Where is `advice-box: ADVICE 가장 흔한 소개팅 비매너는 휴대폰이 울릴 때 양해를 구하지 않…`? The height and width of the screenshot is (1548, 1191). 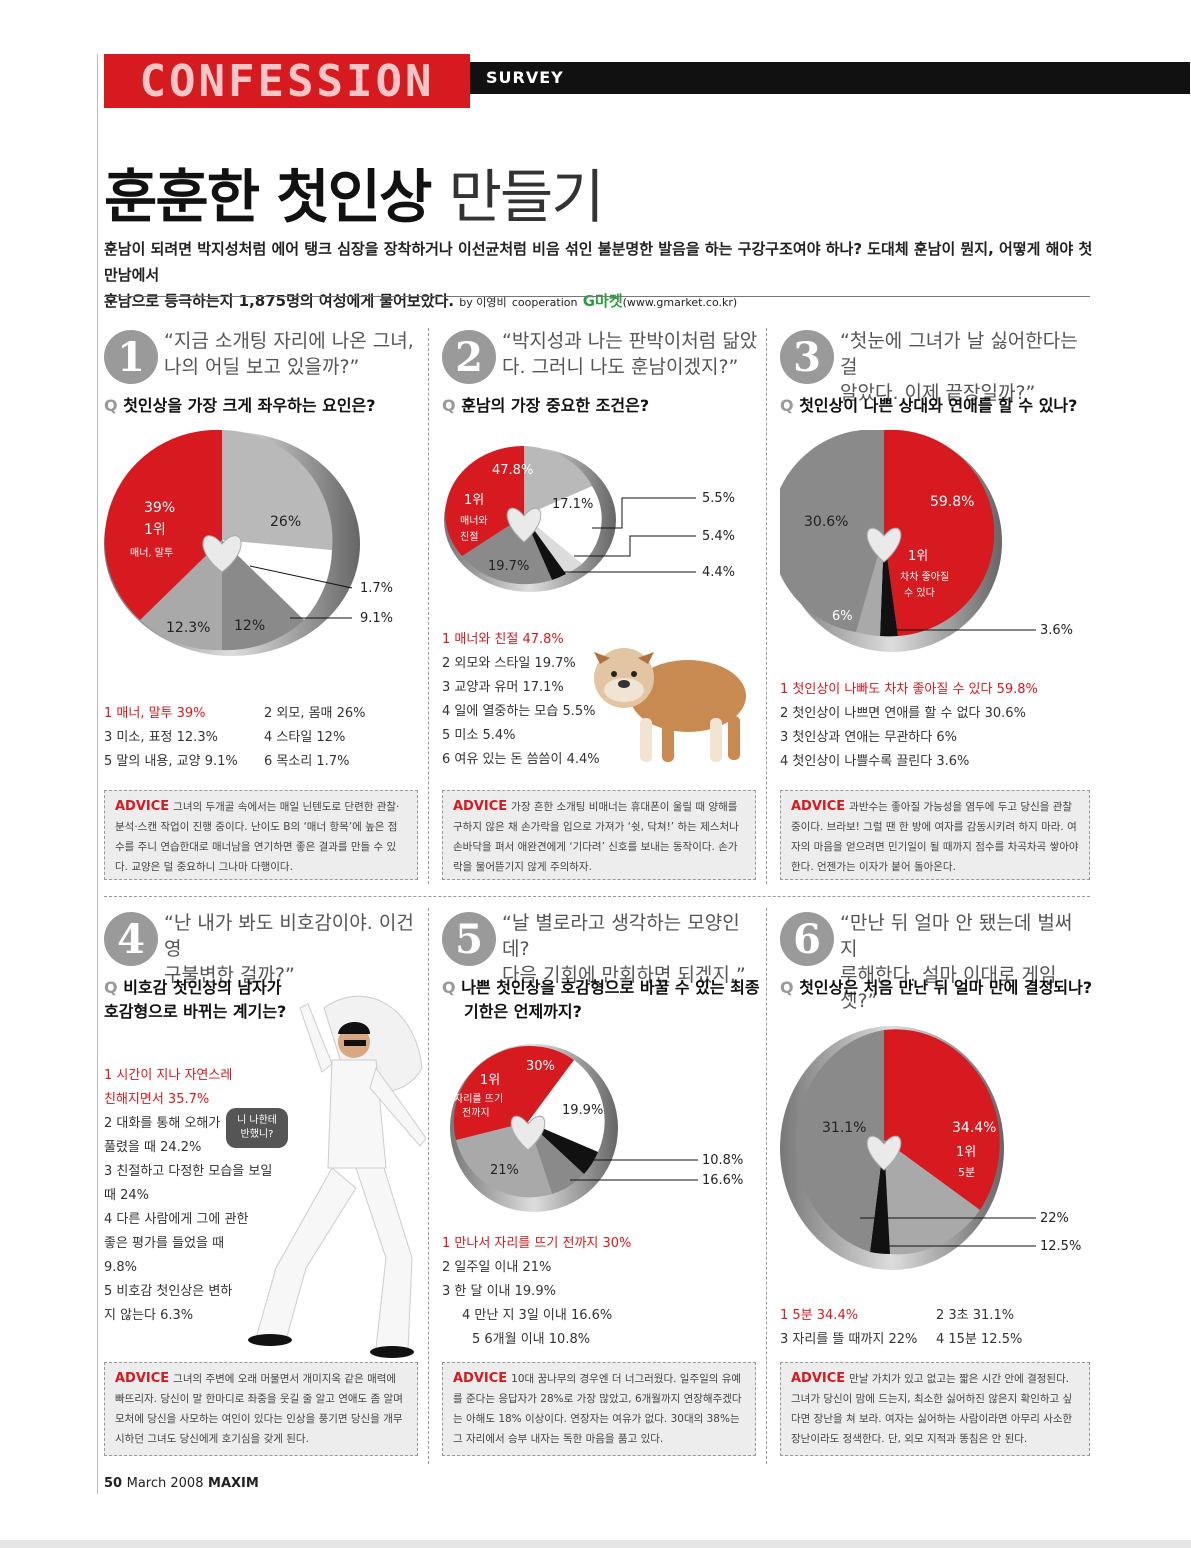
advice-box: ADVICE 가장 흔한 소개팅 비매너는 휴대폰이 울릴 때 양해를 구하지 않… is located at coordinates (599, 835).